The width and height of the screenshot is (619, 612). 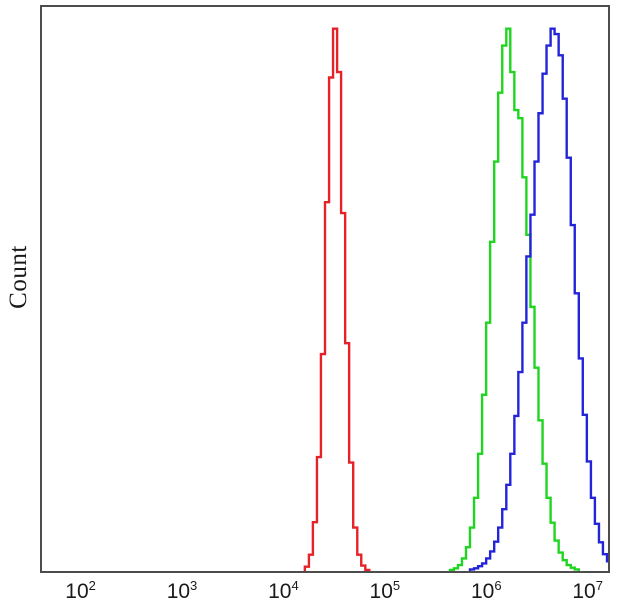 I want to click on x-tick-label-10e3: 10³, so click(x=182, y=591).